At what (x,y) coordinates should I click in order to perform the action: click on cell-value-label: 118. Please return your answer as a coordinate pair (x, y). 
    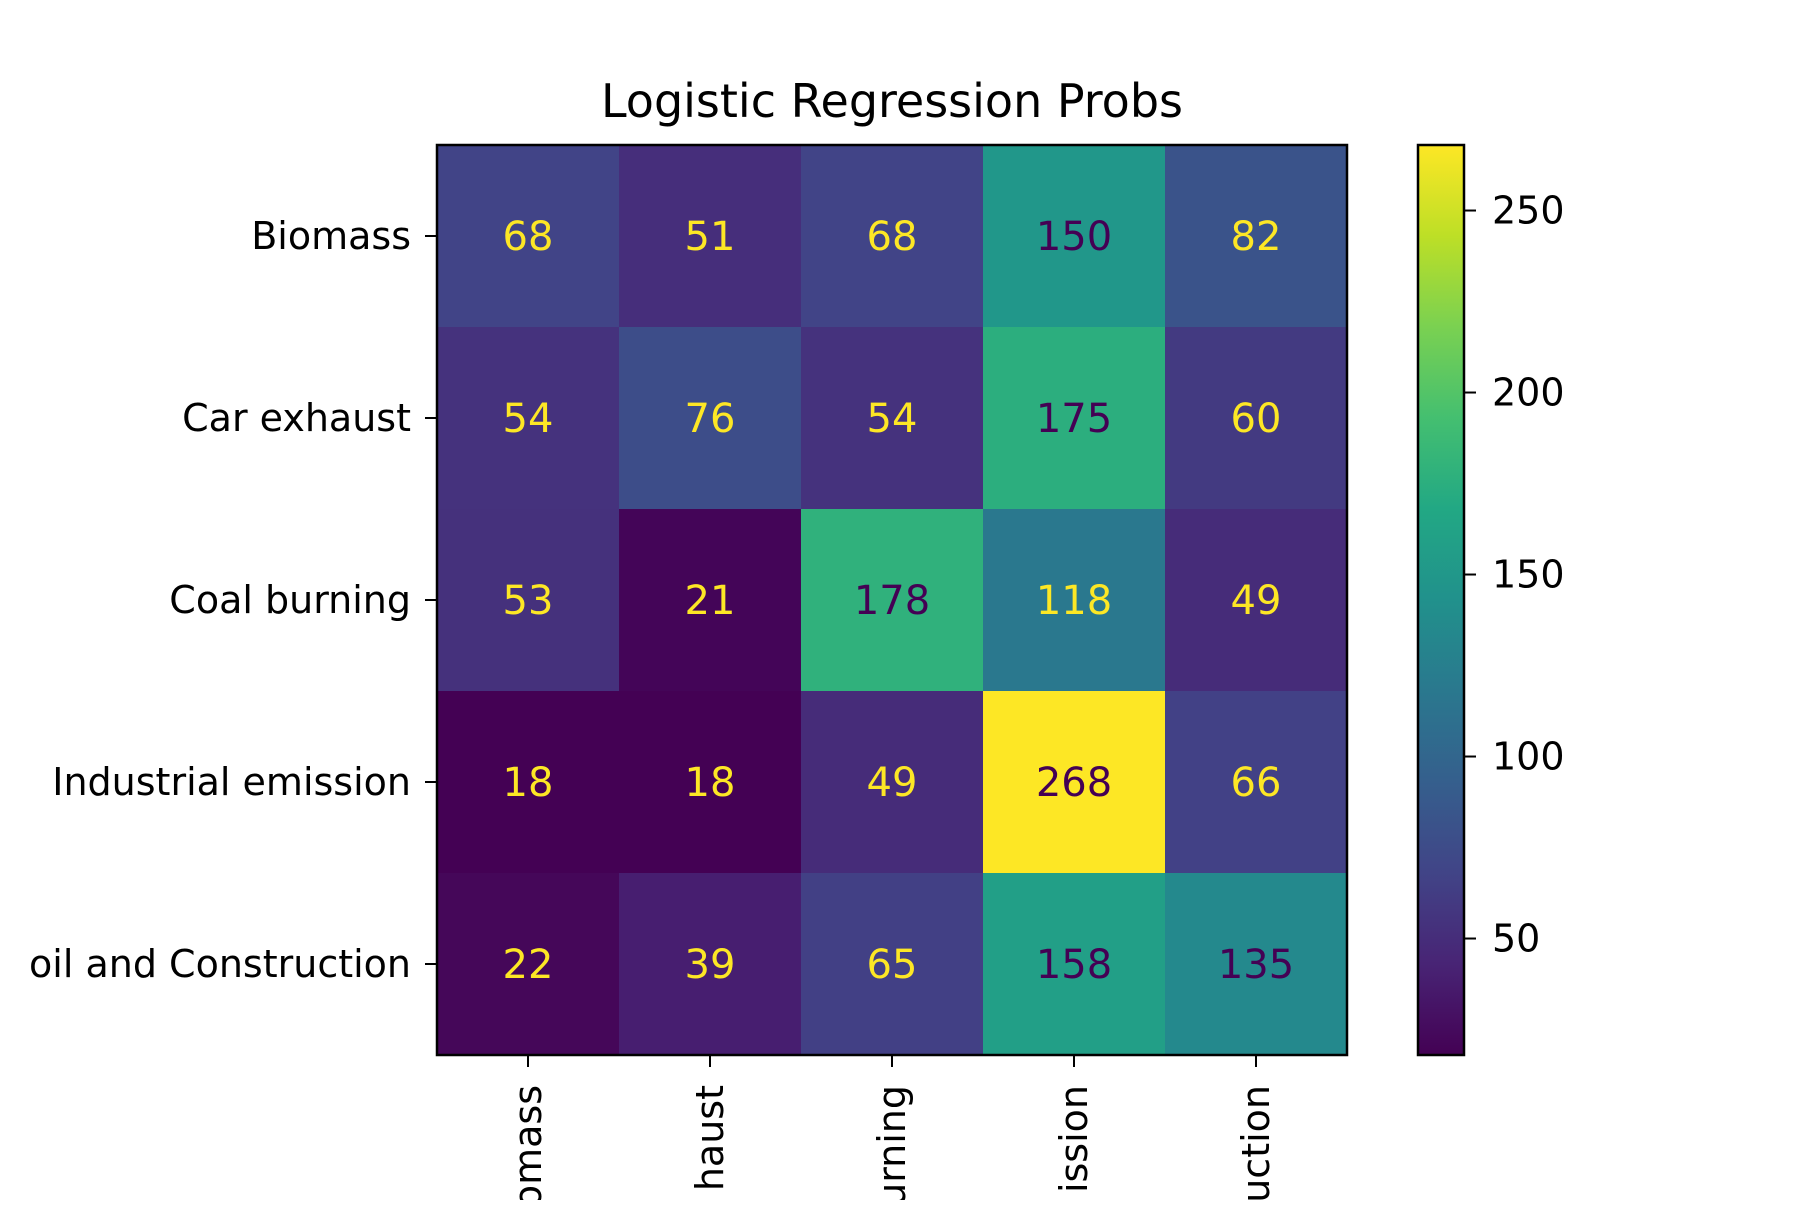
    Looking at the image, I should click on (1074, 601).